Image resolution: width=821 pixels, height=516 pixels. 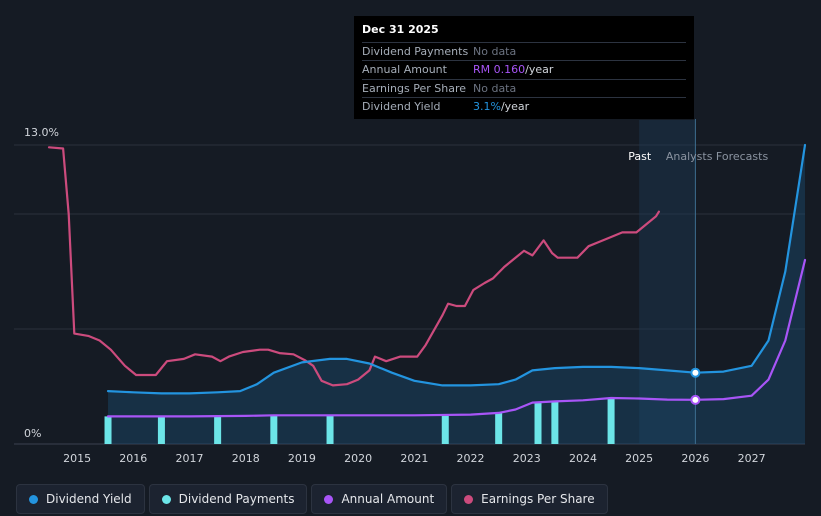 I want to click on tooltip-row-annual-amount: Annual Amount RM 0.160/year, so click(x=524, y=69).